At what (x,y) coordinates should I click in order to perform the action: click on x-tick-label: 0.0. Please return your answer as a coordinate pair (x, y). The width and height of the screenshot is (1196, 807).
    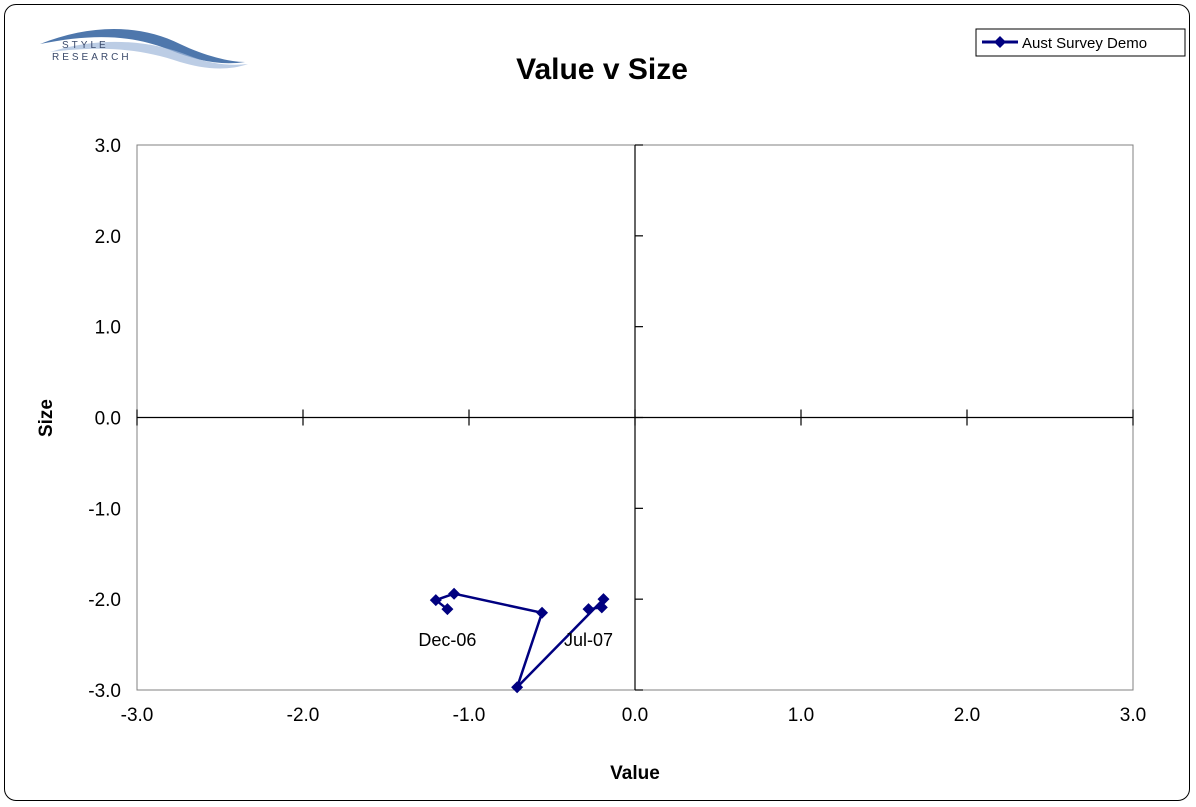
    Looking at the image, I should click on (635, 715).